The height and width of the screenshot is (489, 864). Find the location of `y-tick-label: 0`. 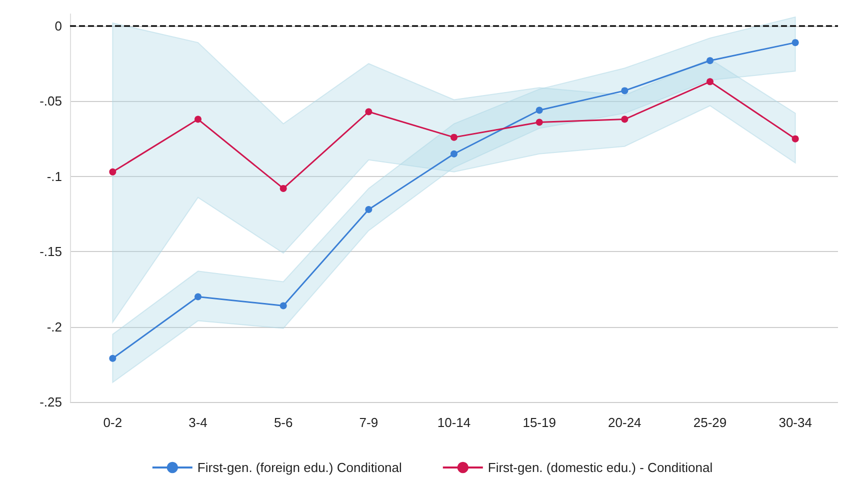

y-tick-label: 0 is located at coordinates (58, 26).